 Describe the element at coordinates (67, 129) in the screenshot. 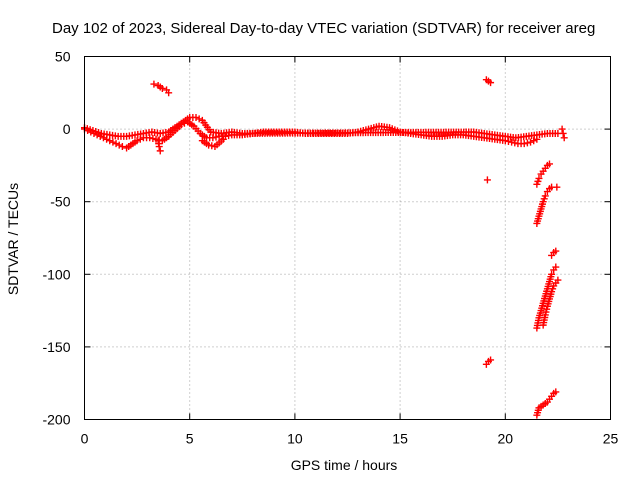

I see `y-tick-label: 0` at that location.